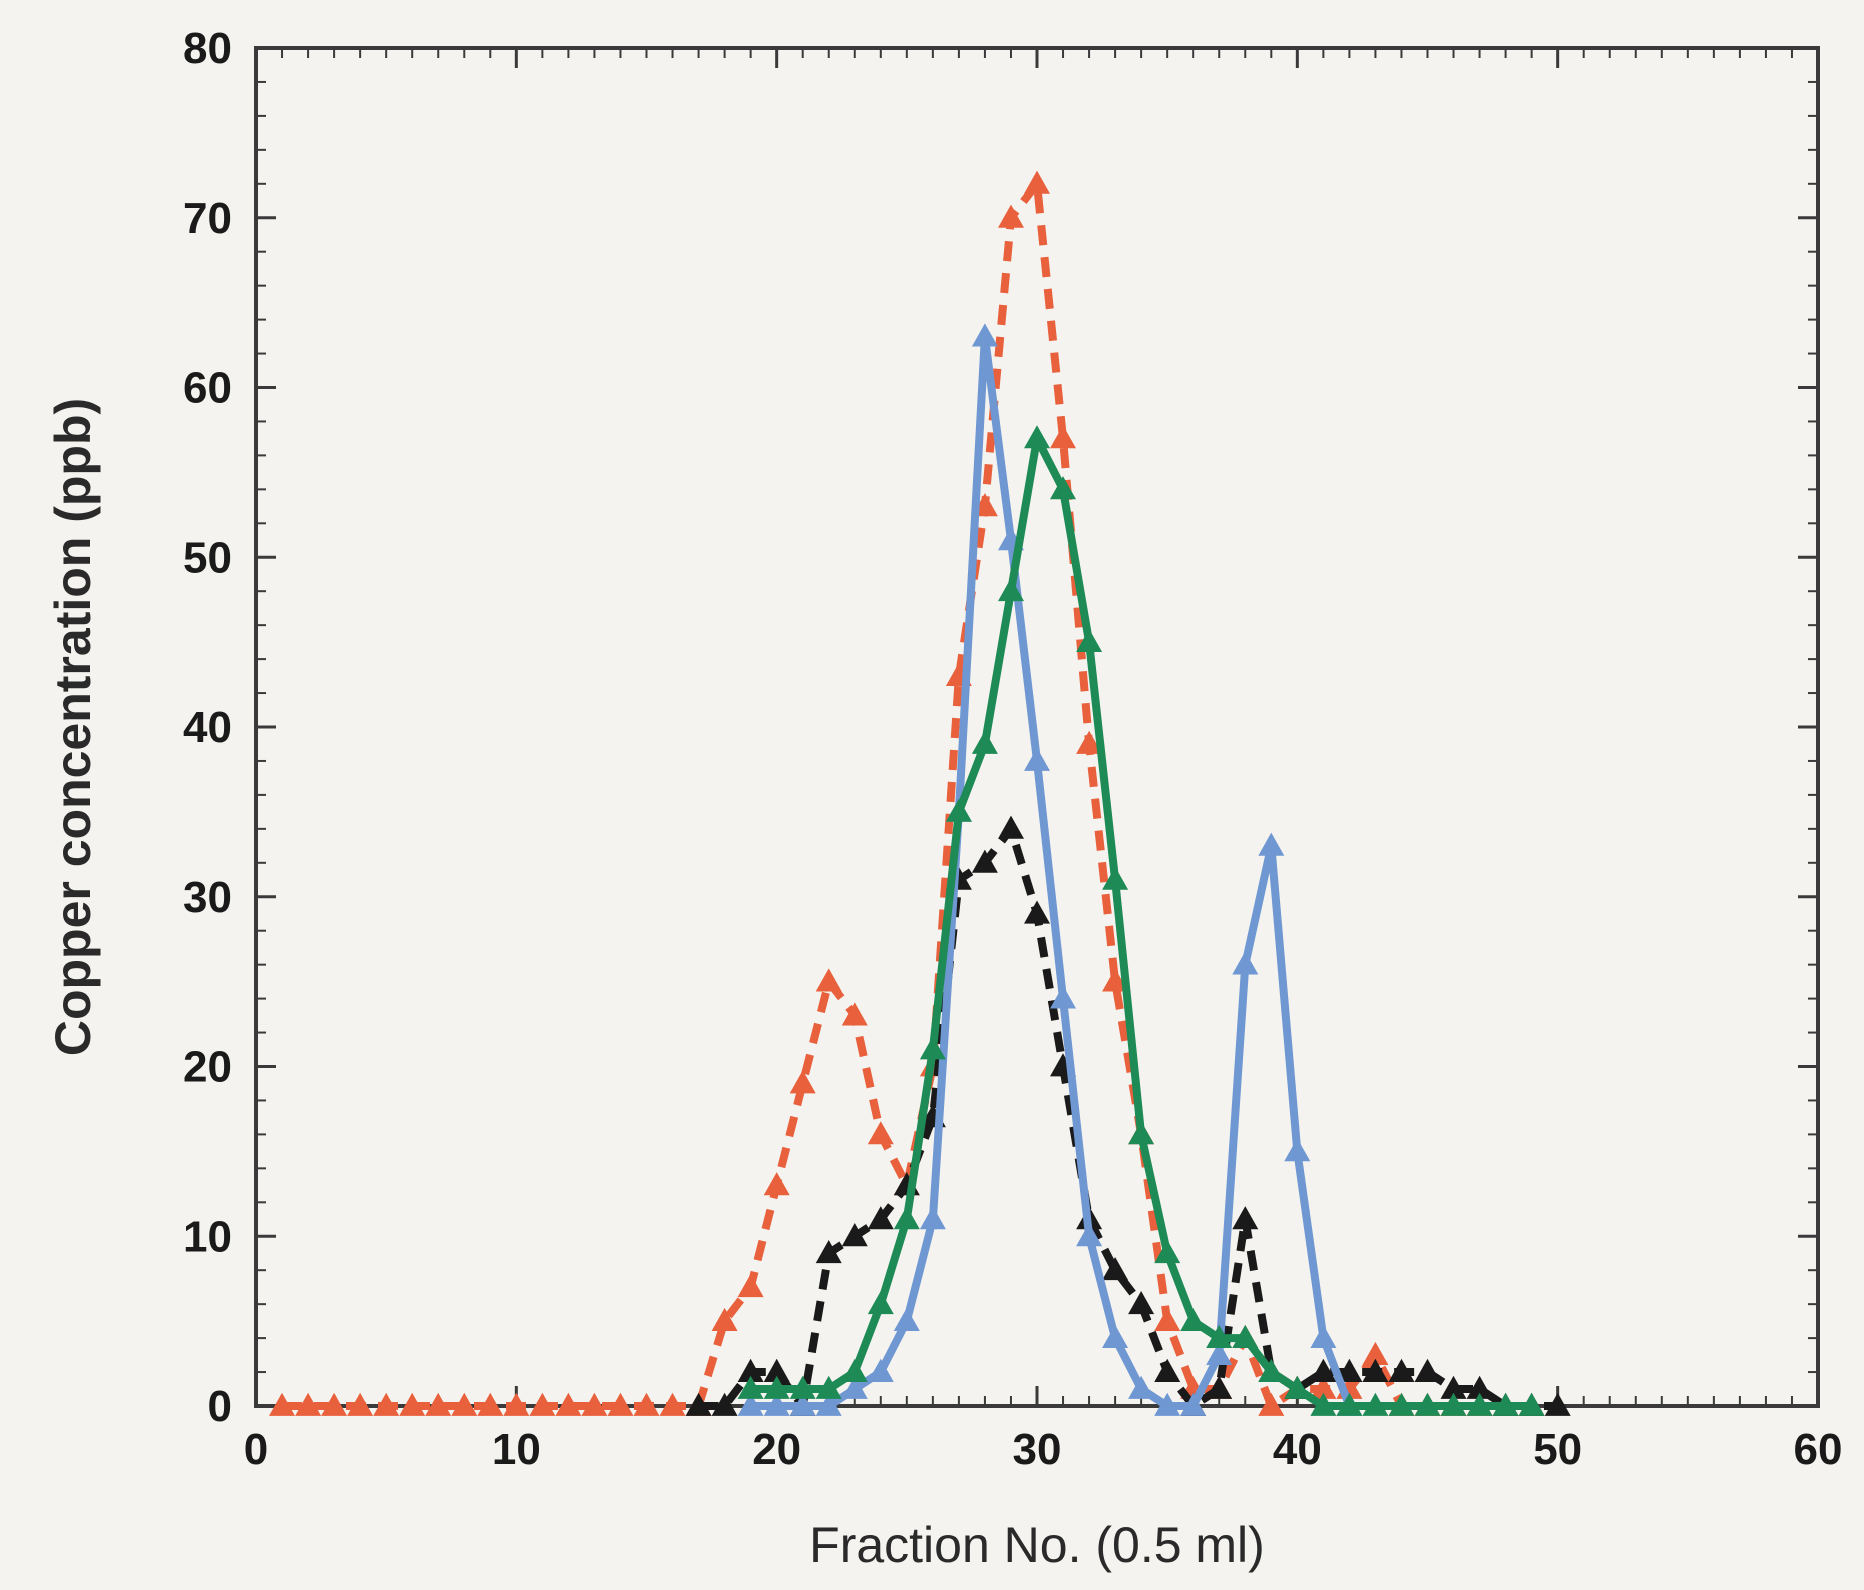  What do you see at coordinates (207, 388) in the screenshot?
I see `y-tick-label: 60` at bounding box center [207, 388].